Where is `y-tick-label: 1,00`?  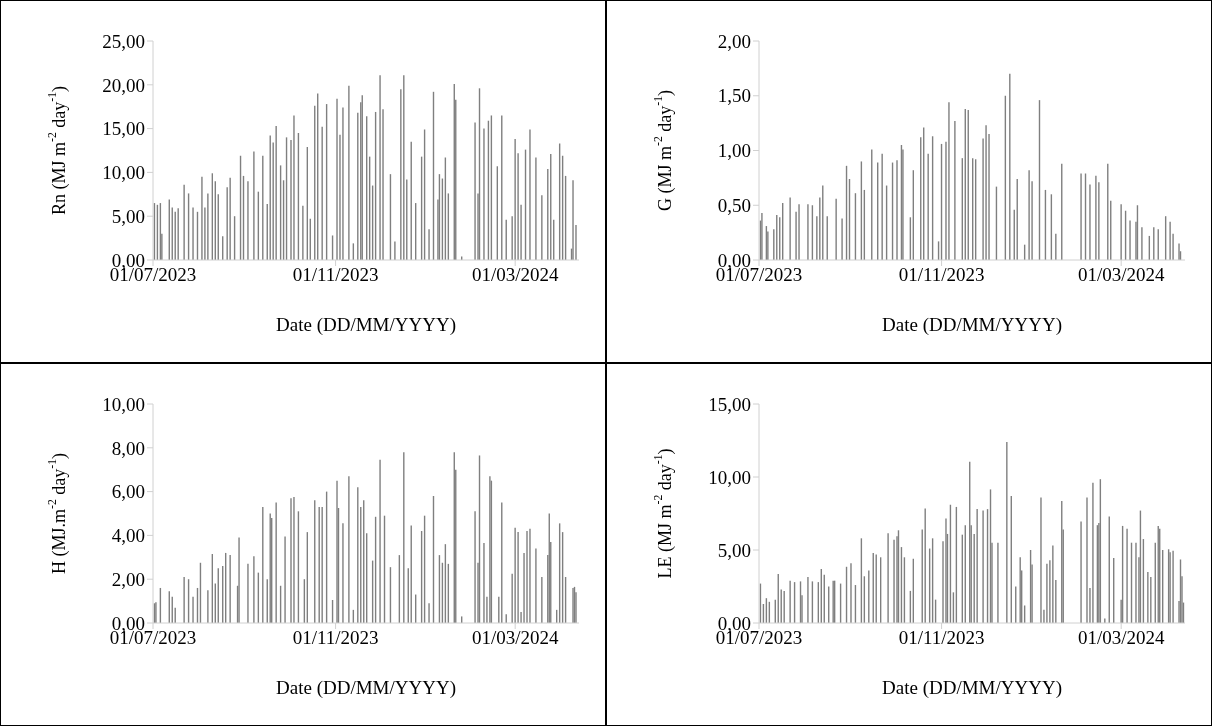
y-tick-label: 1,00 is located at coordinates (734, 151).